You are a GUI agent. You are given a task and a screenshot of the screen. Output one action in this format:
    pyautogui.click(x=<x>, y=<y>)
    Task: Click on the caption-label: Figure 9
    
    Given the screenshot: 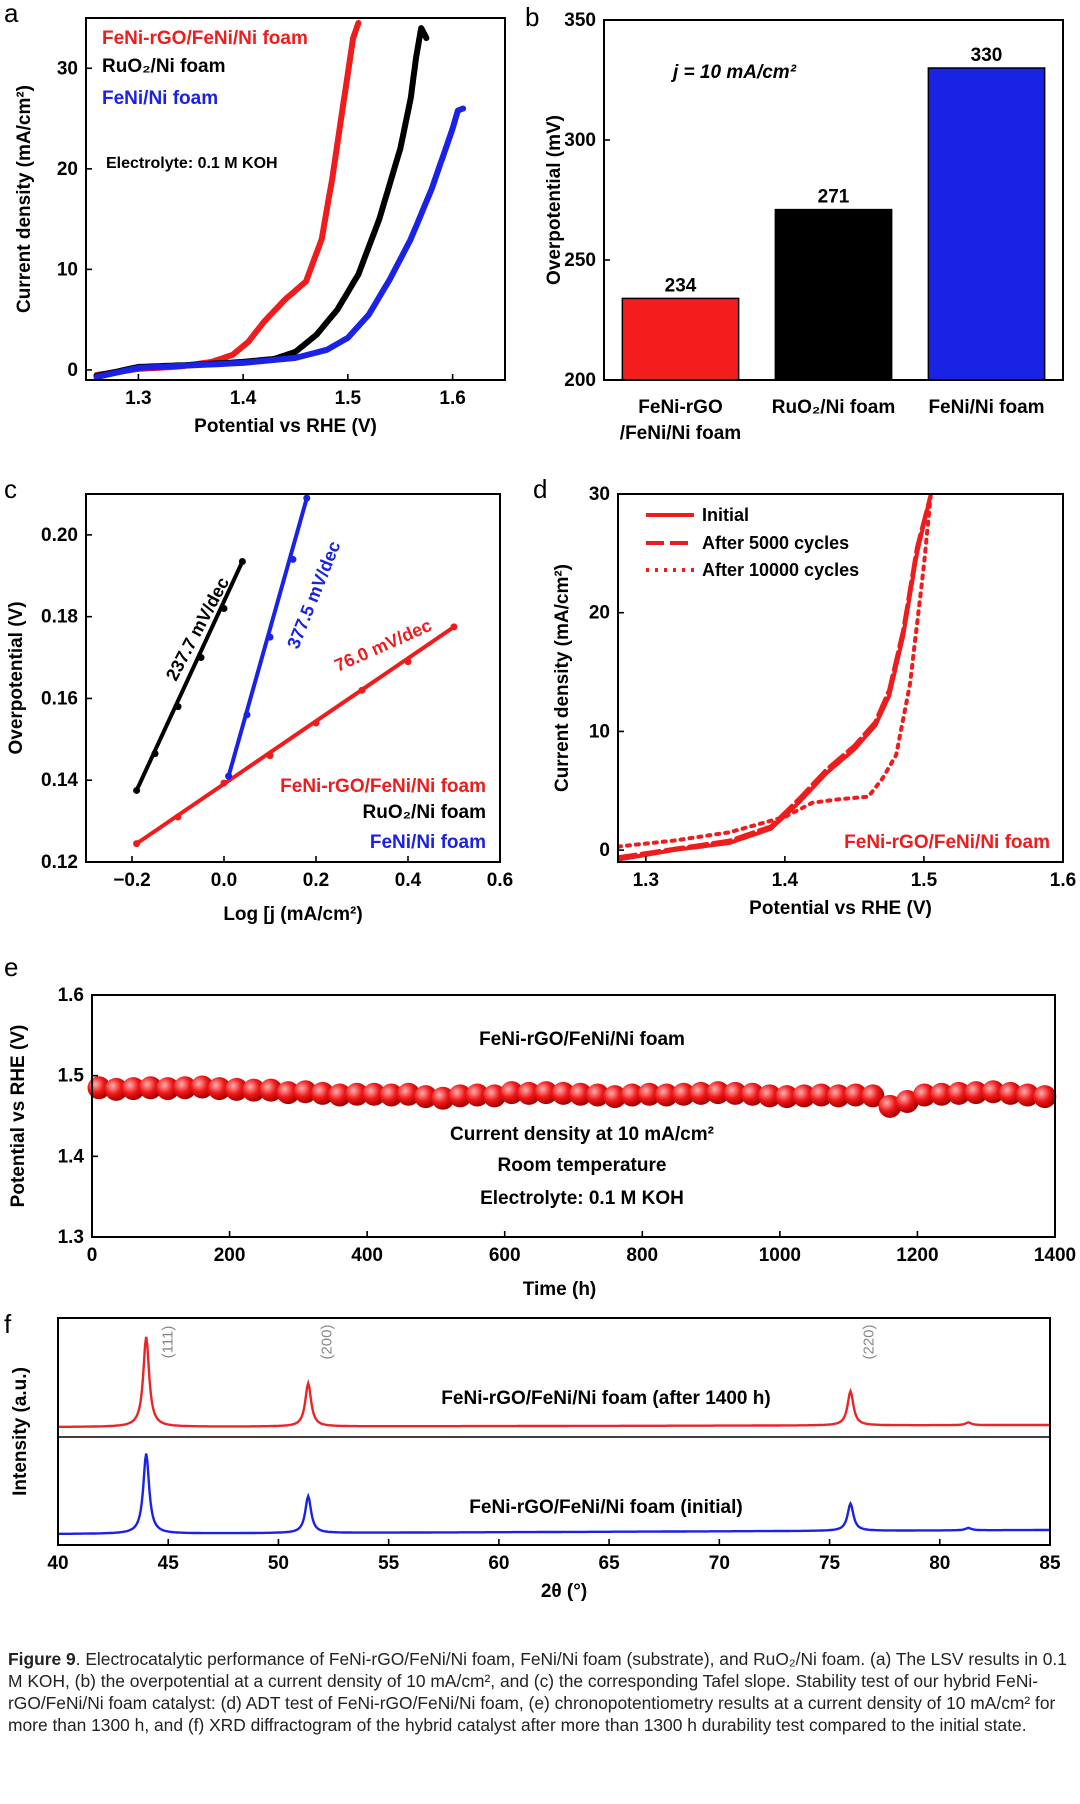 What is the action you would take?
    pyautogui.click(x=42, y=1659)
    